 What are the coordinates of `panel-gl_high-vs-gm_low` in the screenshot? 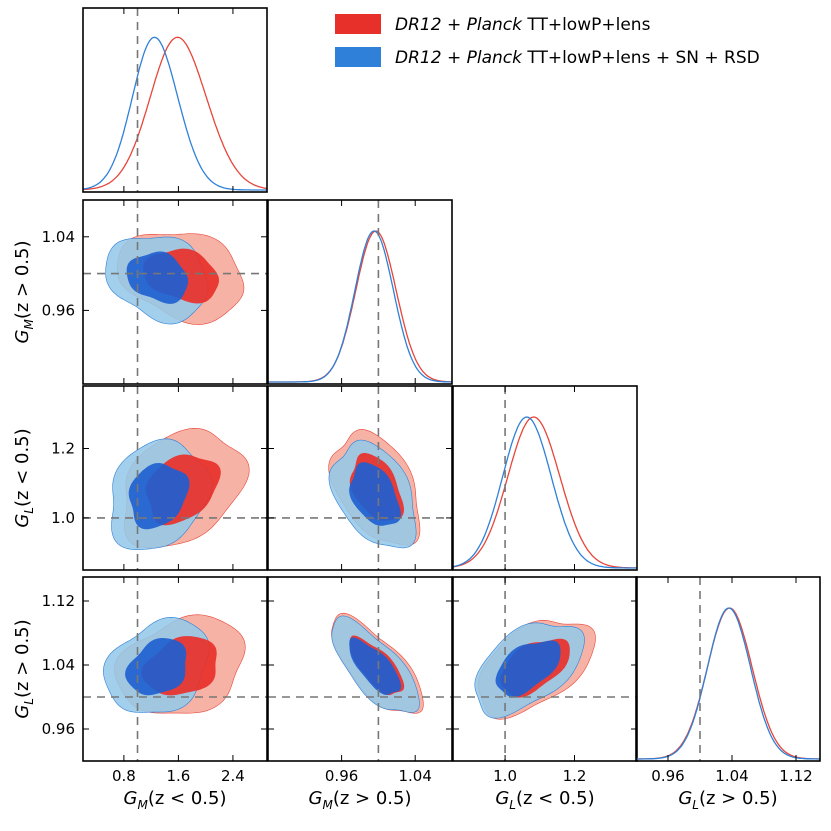 It's located at (175, 669).